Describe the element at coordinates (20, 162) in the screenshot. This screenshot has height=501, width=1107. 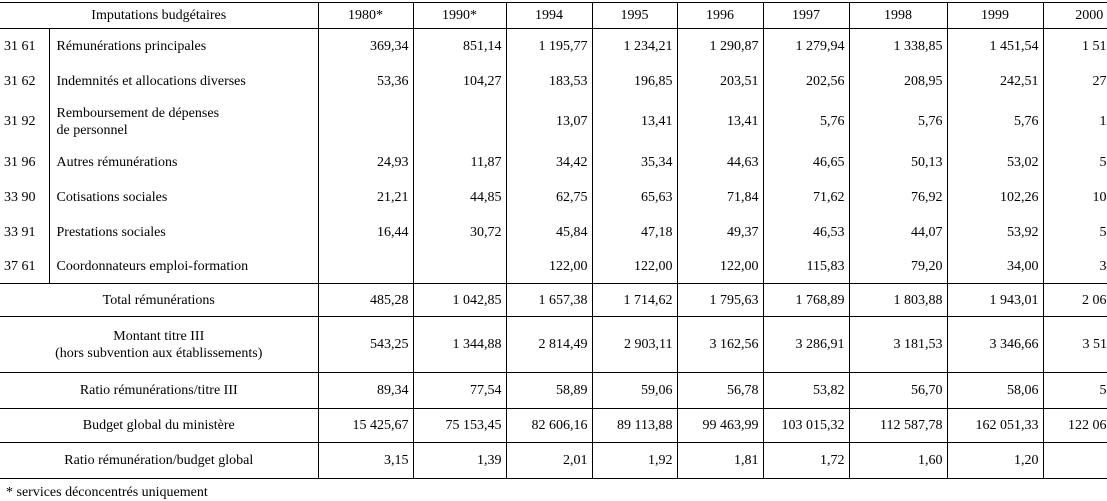
I see `account-code: 31 96` at that location.